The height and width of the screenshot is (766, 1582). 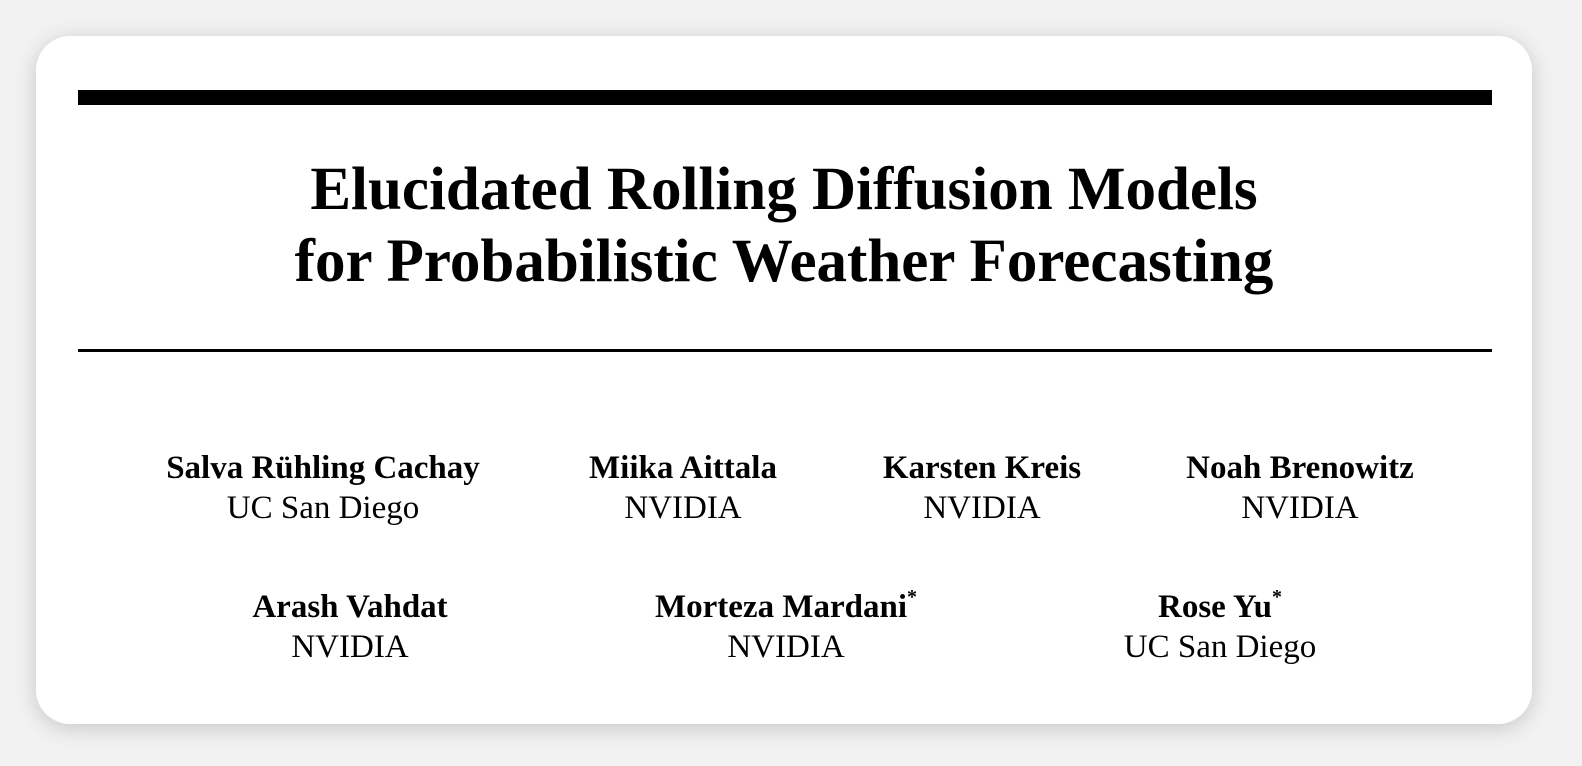 What do you see at coordinates (323, 488) in the screenshot?
I see `author-block: Salva Rühling Cachay UC San Diego` at bounding box center [323, 488].